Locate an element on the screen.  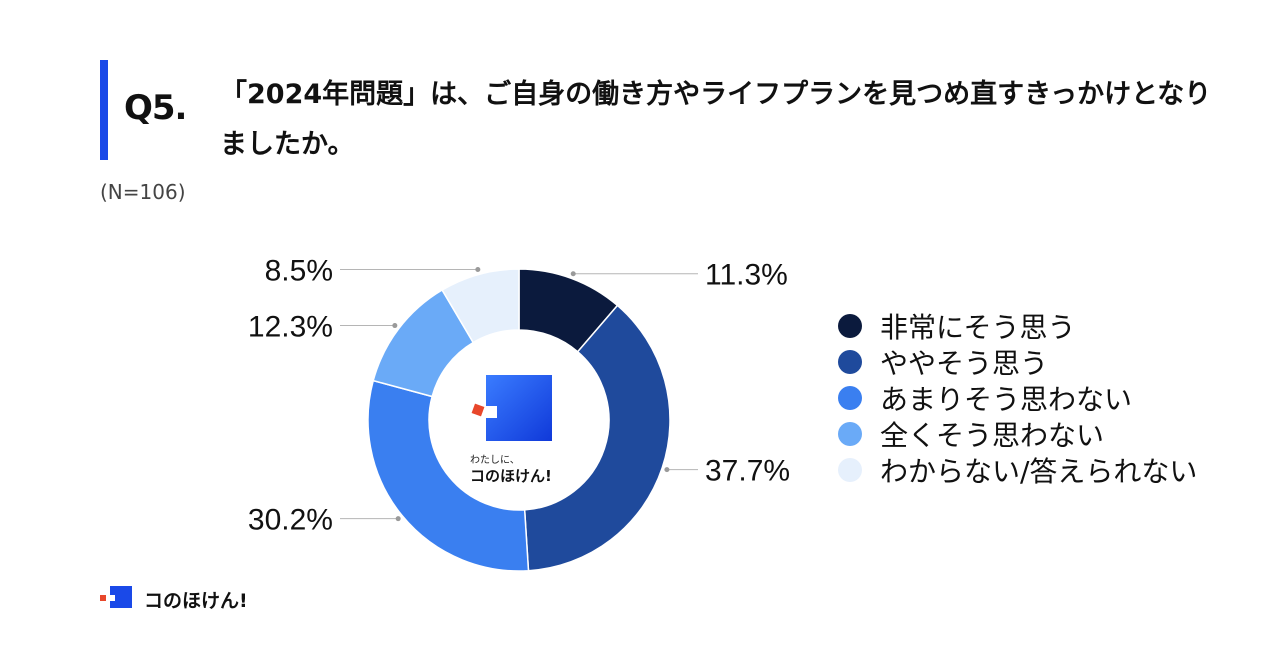
value-label: 8.5% is located at coordinates (299, 271).